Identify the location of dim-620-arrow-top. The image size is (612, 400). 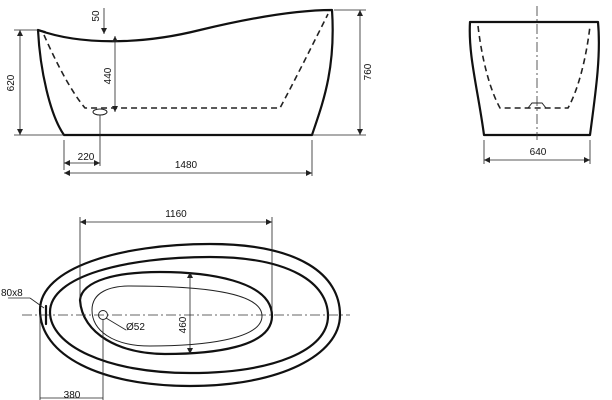
(20, 33).